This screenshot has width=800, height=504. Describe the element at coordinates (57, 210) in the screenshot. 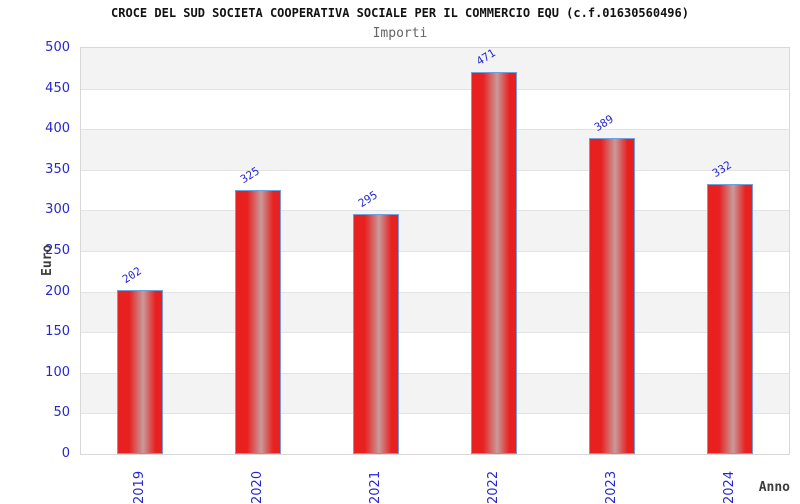

I see `y-tick-label: 300` at that location.